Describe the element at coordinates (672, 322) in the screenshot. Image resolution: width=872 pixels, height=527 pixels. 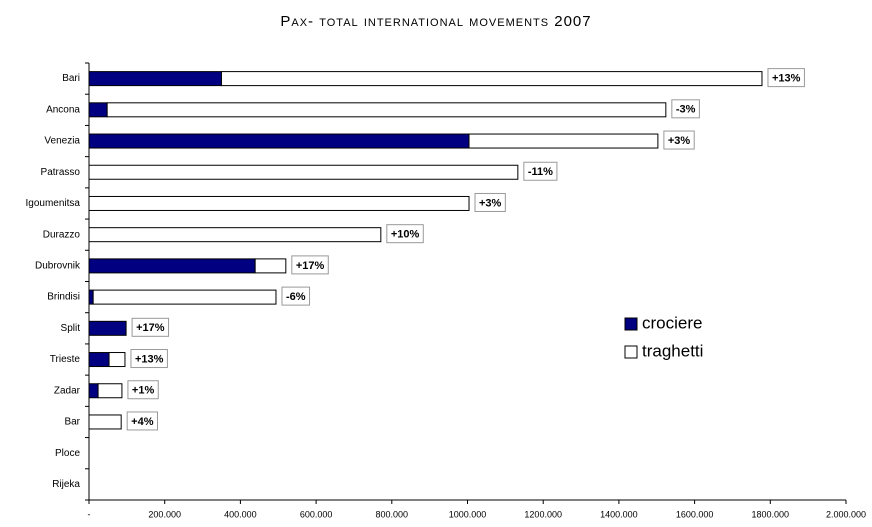
I see `legend-label: crociere` at that location.